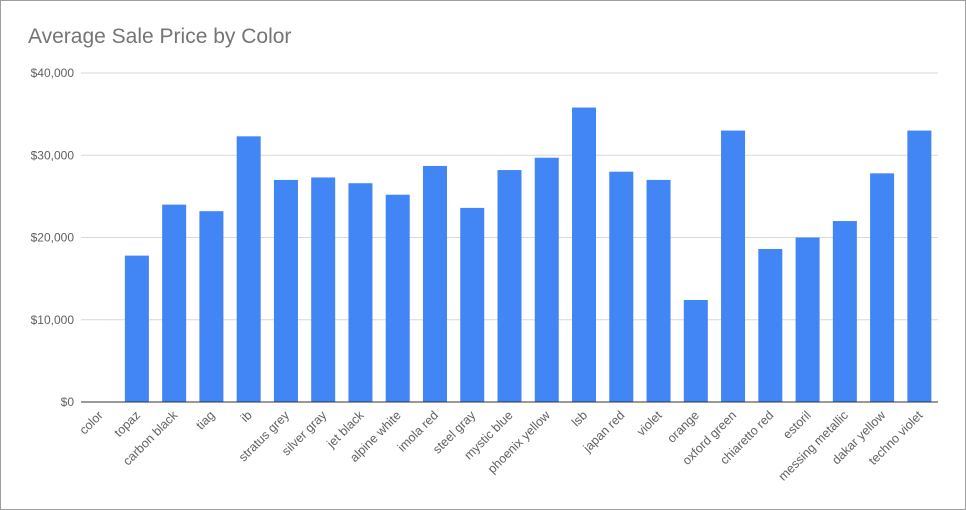 The width and height of the screenshot is (966, 510). Describe the element at coordinates (53, 238) in the screenshot. I see `y-tick-label: $20,000` at that location.